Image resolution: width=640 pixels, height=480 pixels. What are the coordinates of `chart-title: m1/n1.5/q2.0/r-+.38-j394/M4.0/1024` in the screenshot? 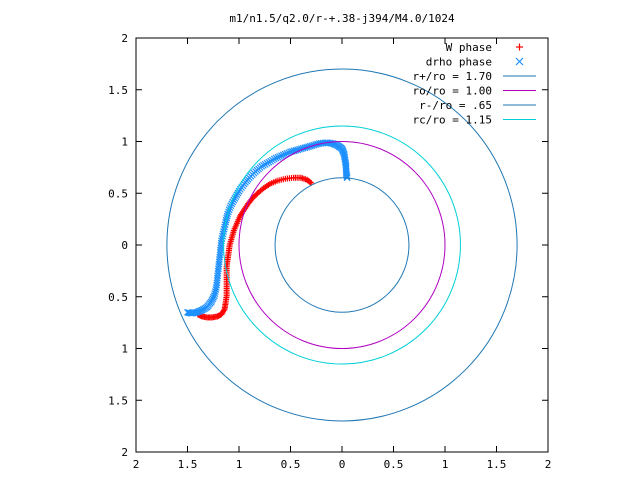 It's located at (342, 18).